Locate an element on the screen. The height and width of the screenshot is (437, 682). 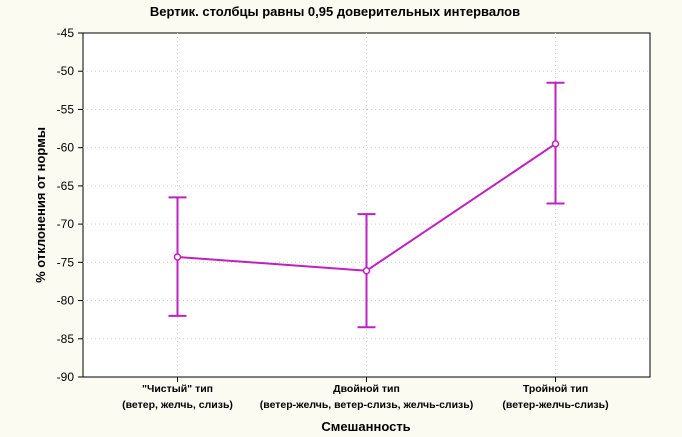
x-tick-label: (ветер-желчь, ветер-слизь, желчь-слизь) is located at coordinates (366, 405).